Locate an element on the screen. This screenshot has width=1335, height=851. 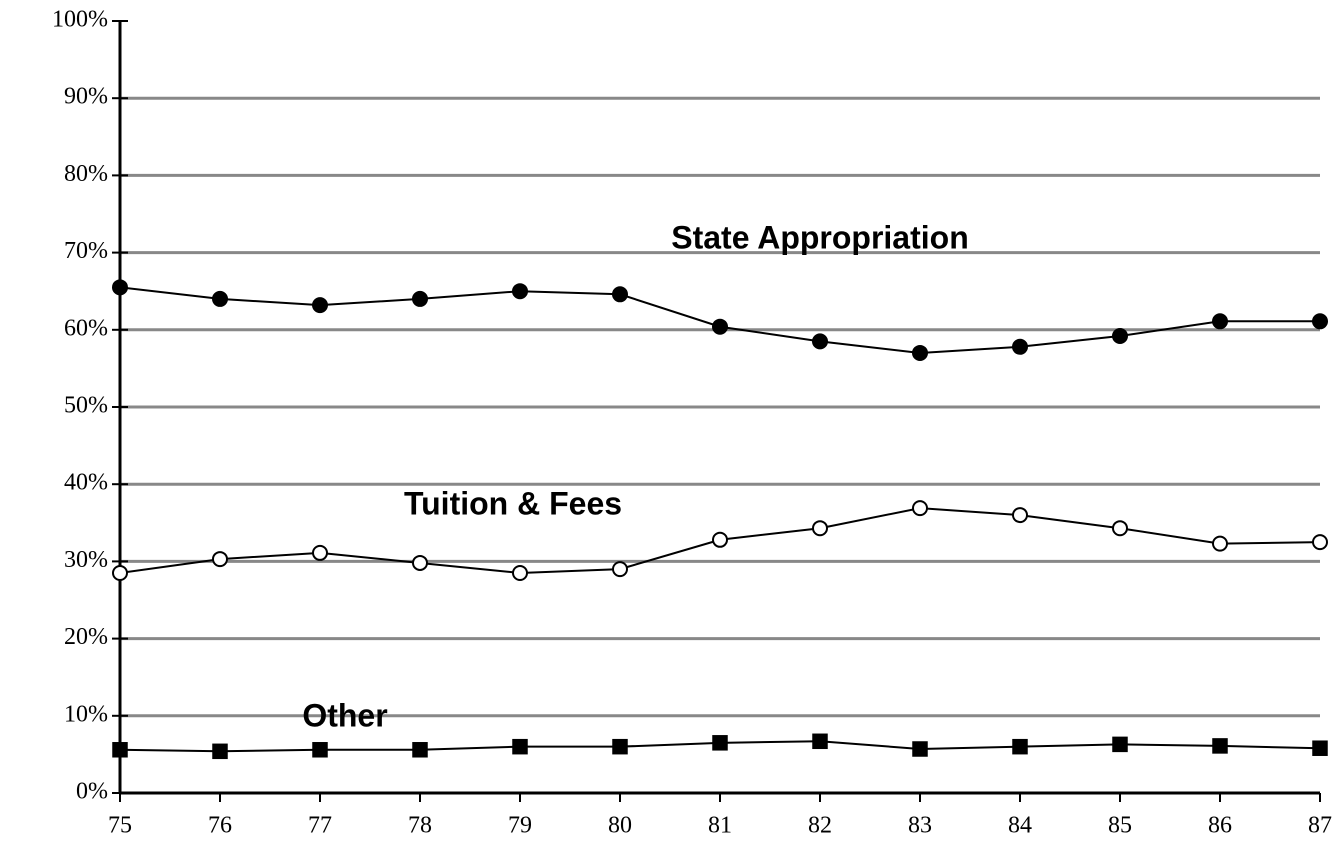
x-tick-label: 80 is located at coordinates (620, 826).